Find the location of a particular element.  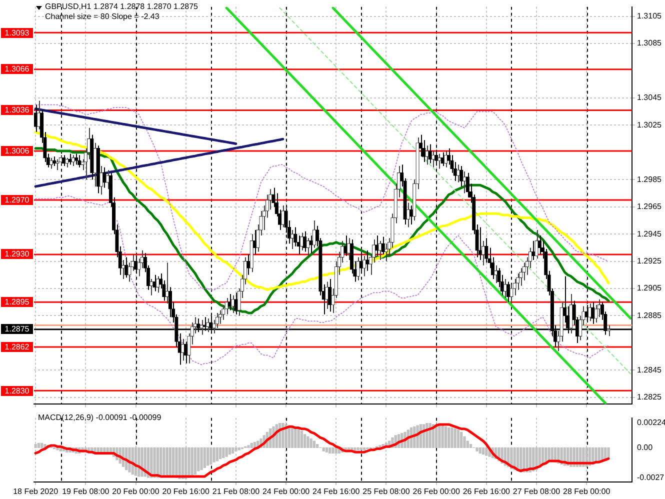

y-tick-label: 1.3025 is located at coordinates (649, 125).